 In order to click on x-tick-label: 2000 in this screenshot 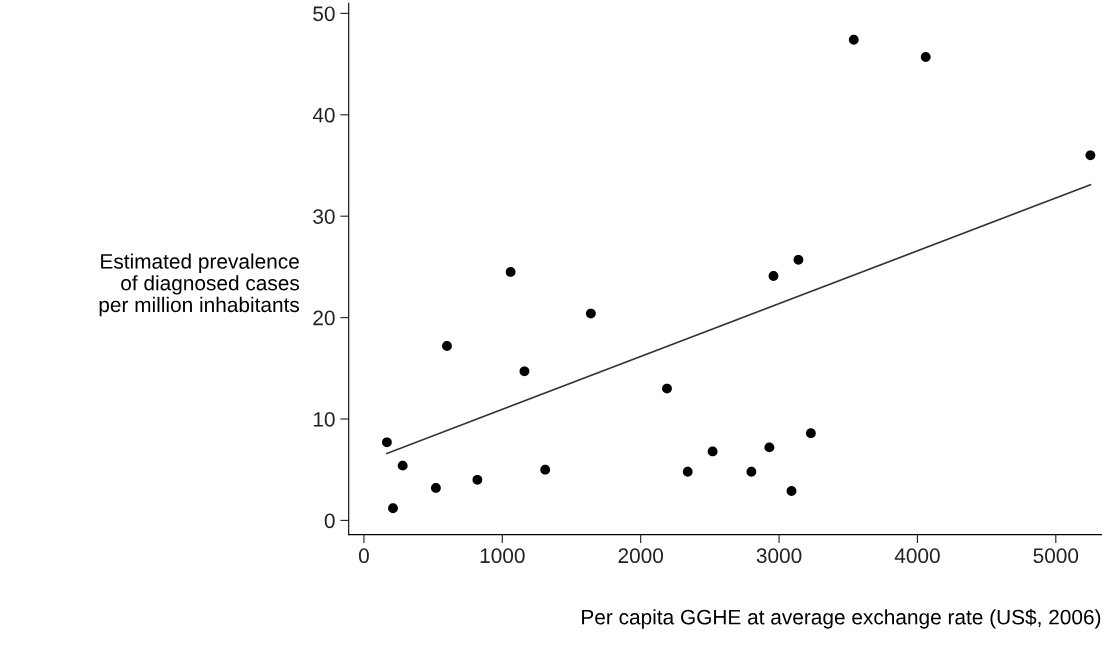, I will do `click(641, 556)`.